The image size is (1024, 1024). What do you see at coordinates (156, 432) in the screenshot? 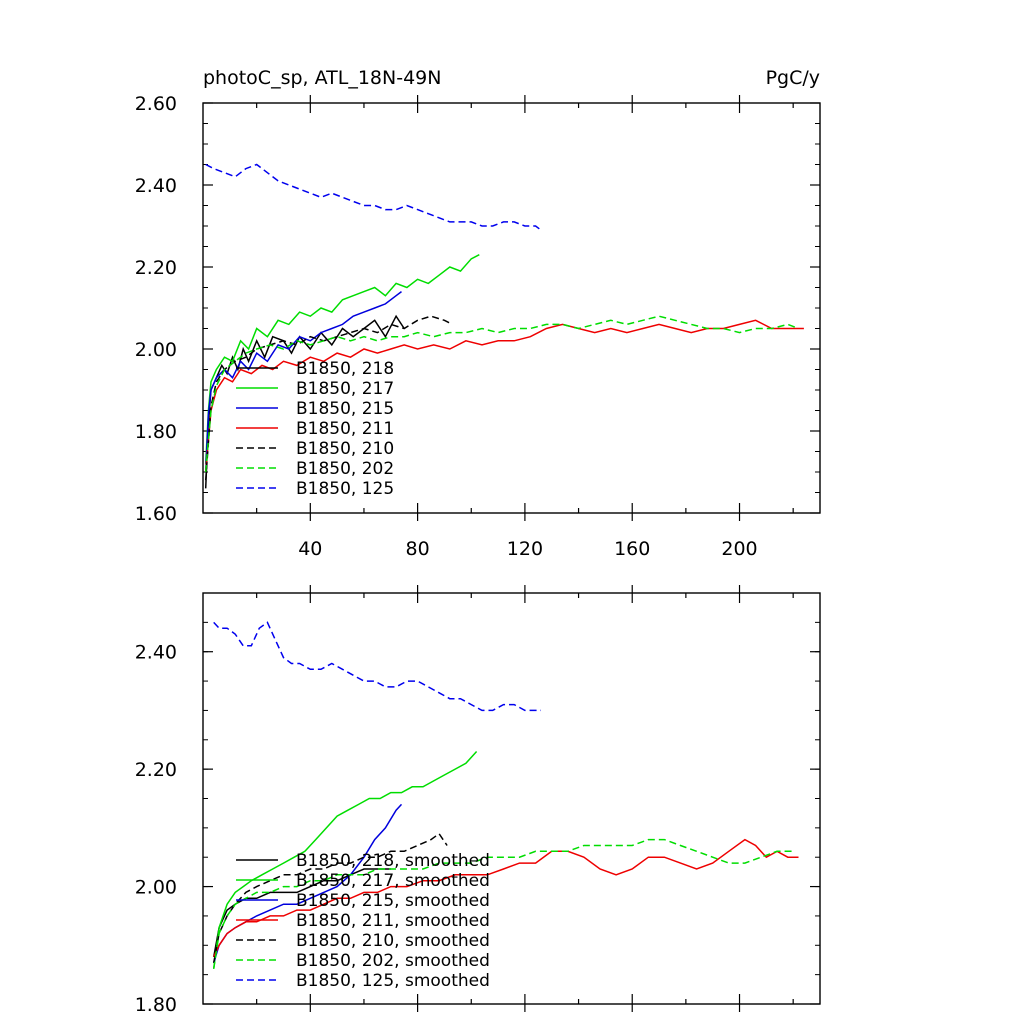
I see `top-ytick-label: 1.80` at bounding box center [156, 432].